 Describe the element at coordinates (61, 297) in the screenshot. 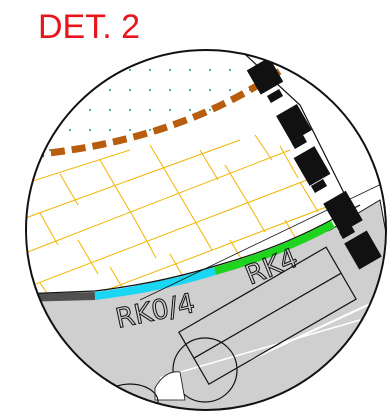

I see `edge-segment-dark` at that location.